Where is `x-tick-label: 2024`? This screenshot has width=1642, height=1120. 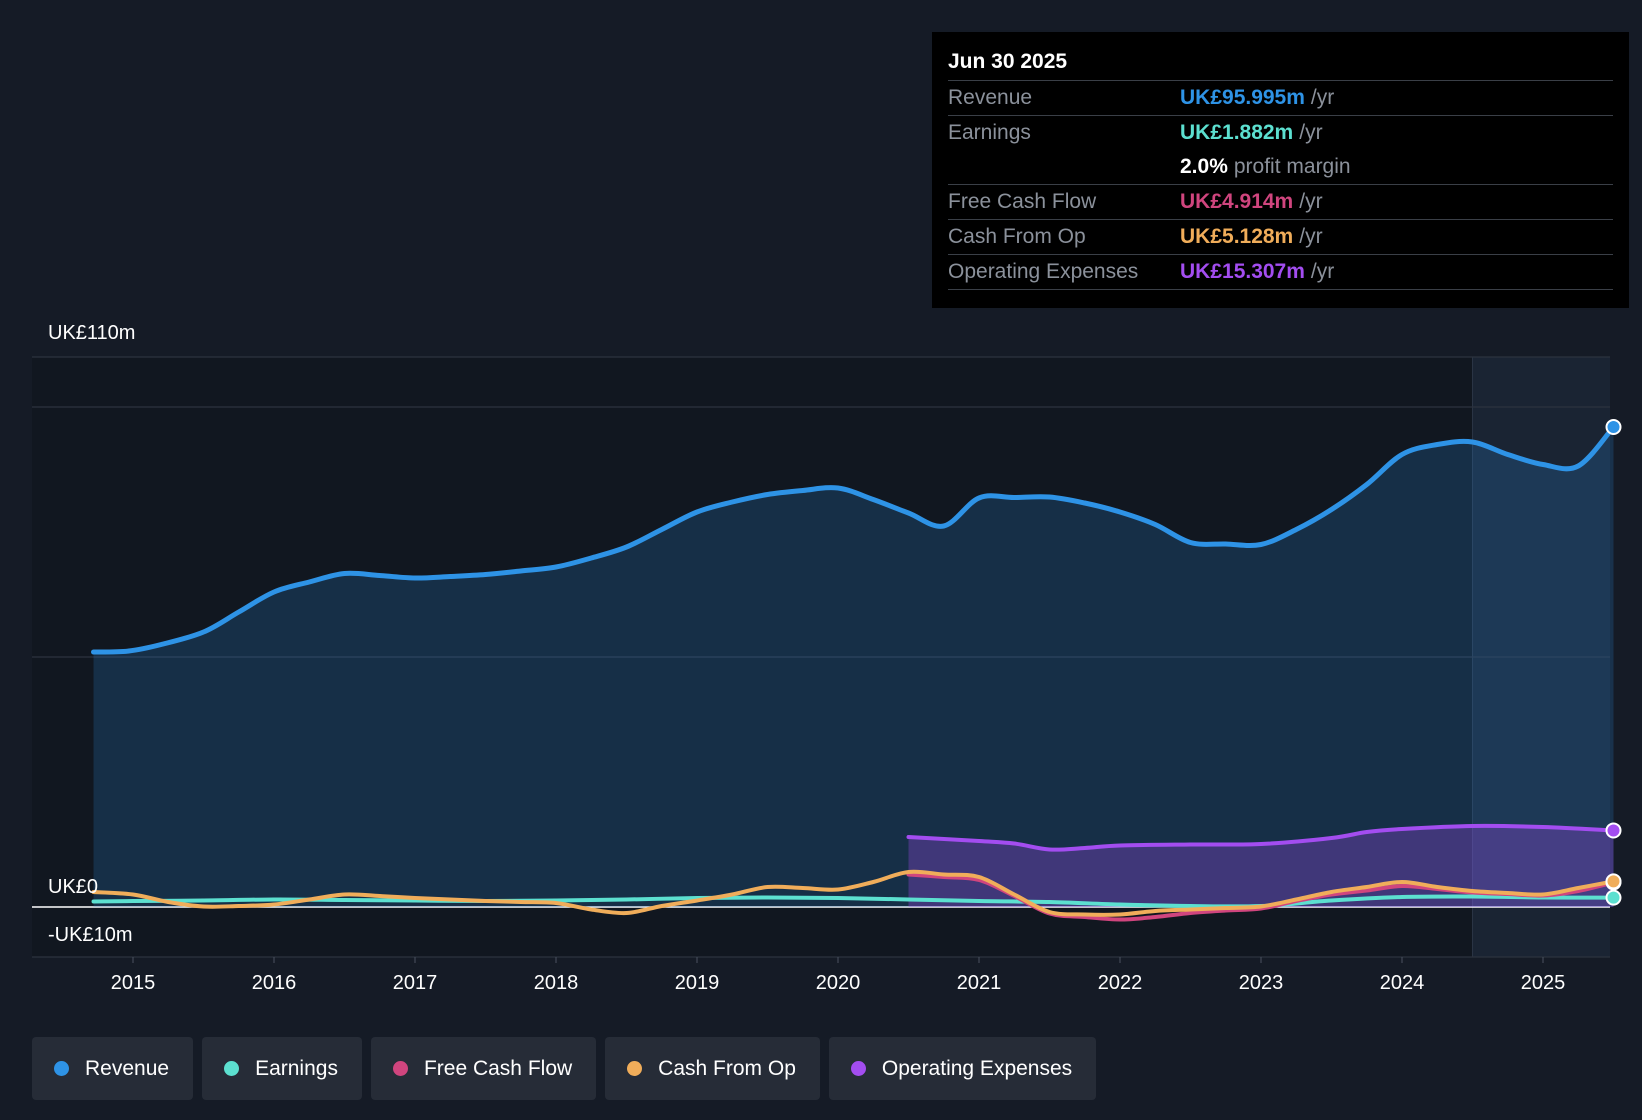
x-tick-label: 2024 is located at coordinates (1402, 983).